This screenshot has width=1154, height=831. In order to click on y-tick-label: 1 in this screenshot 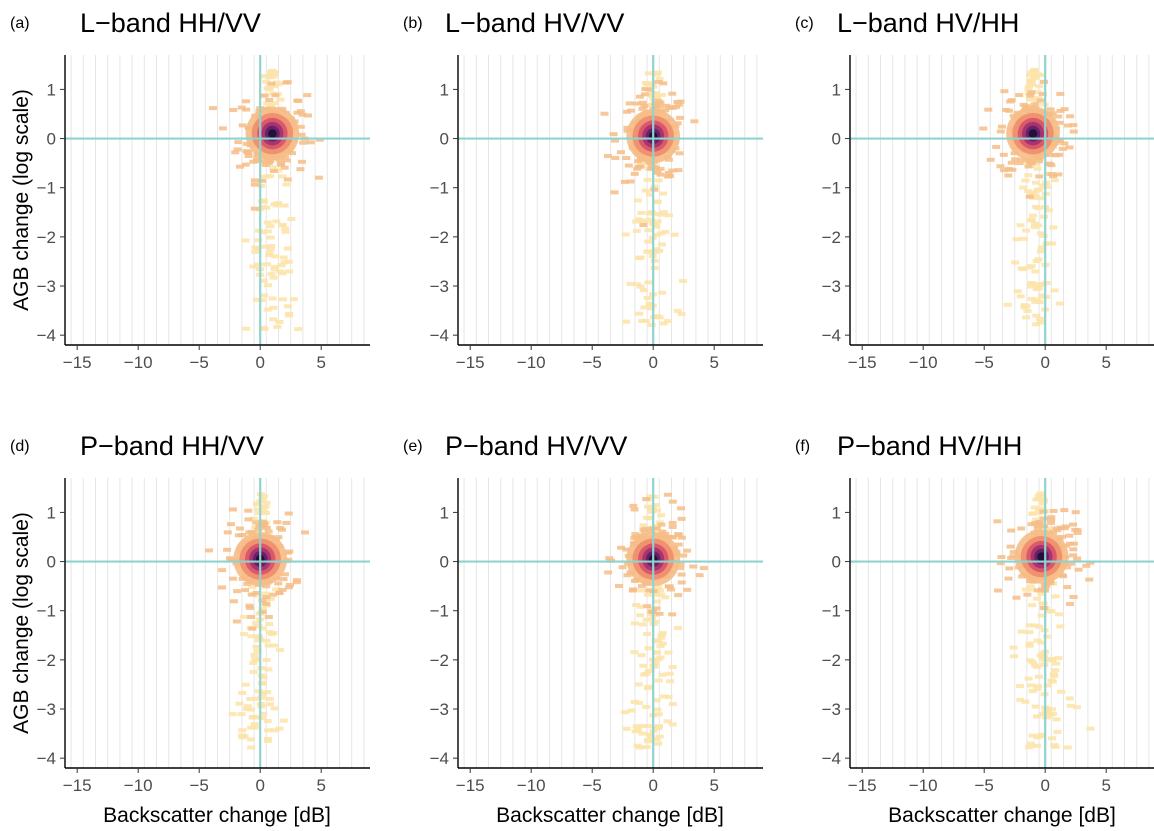, I will do `click(836, 89)`.